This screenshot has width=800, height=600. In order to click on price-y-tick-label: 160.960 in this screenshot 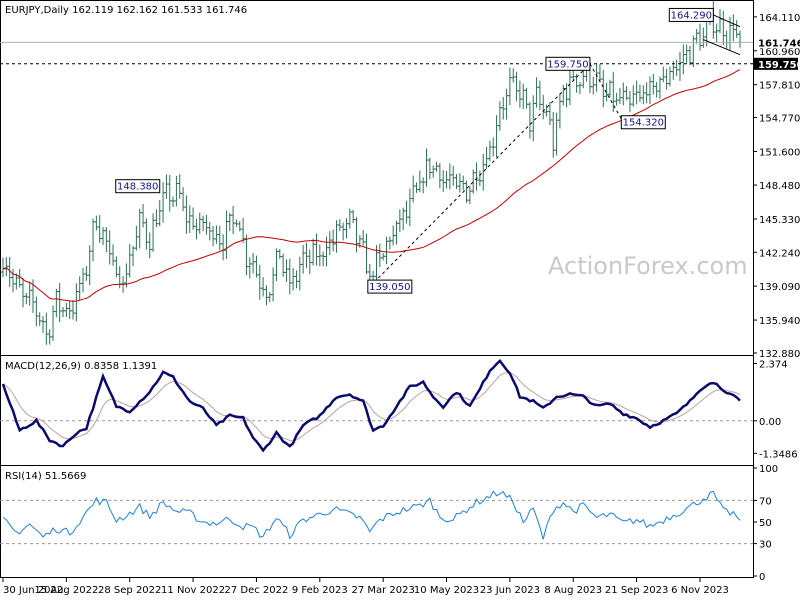, I will do `click(779, 52)`.